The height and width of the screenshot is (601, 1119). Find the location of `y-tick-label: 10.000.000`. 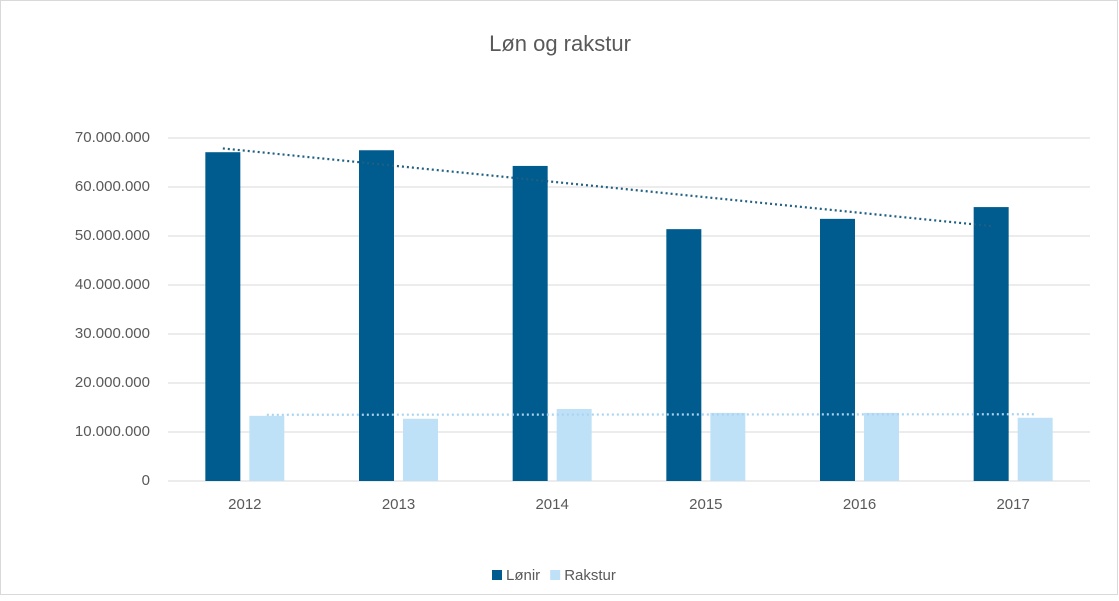

y-tick-label: 10.000.000 is located at coordinates (112, 431).